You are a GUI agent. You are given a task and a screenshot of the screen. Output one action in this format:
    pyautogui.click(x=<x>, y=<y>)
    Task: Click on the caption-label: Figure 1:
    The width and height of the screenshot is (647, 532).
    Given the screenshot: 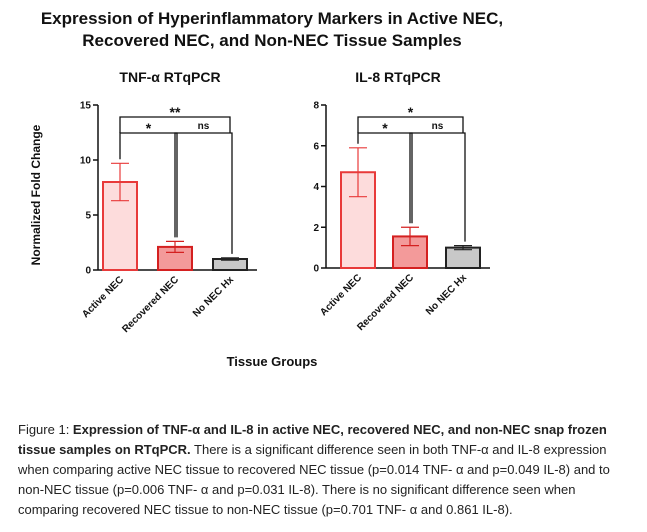 What is the action you would take?
    pyautogui.click(x=45, y=429)
    